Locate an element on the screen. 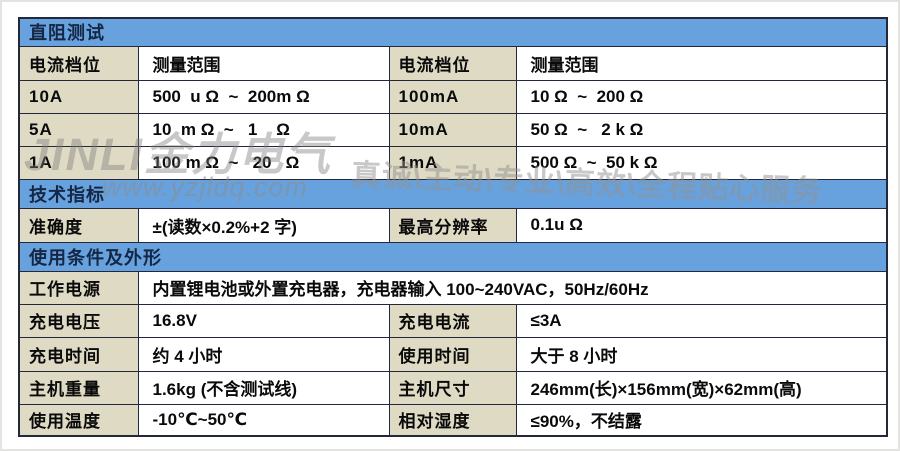 The height and width of the screenshot is (451, 900). range-label: 10mA is located at coordinates (452, 129).